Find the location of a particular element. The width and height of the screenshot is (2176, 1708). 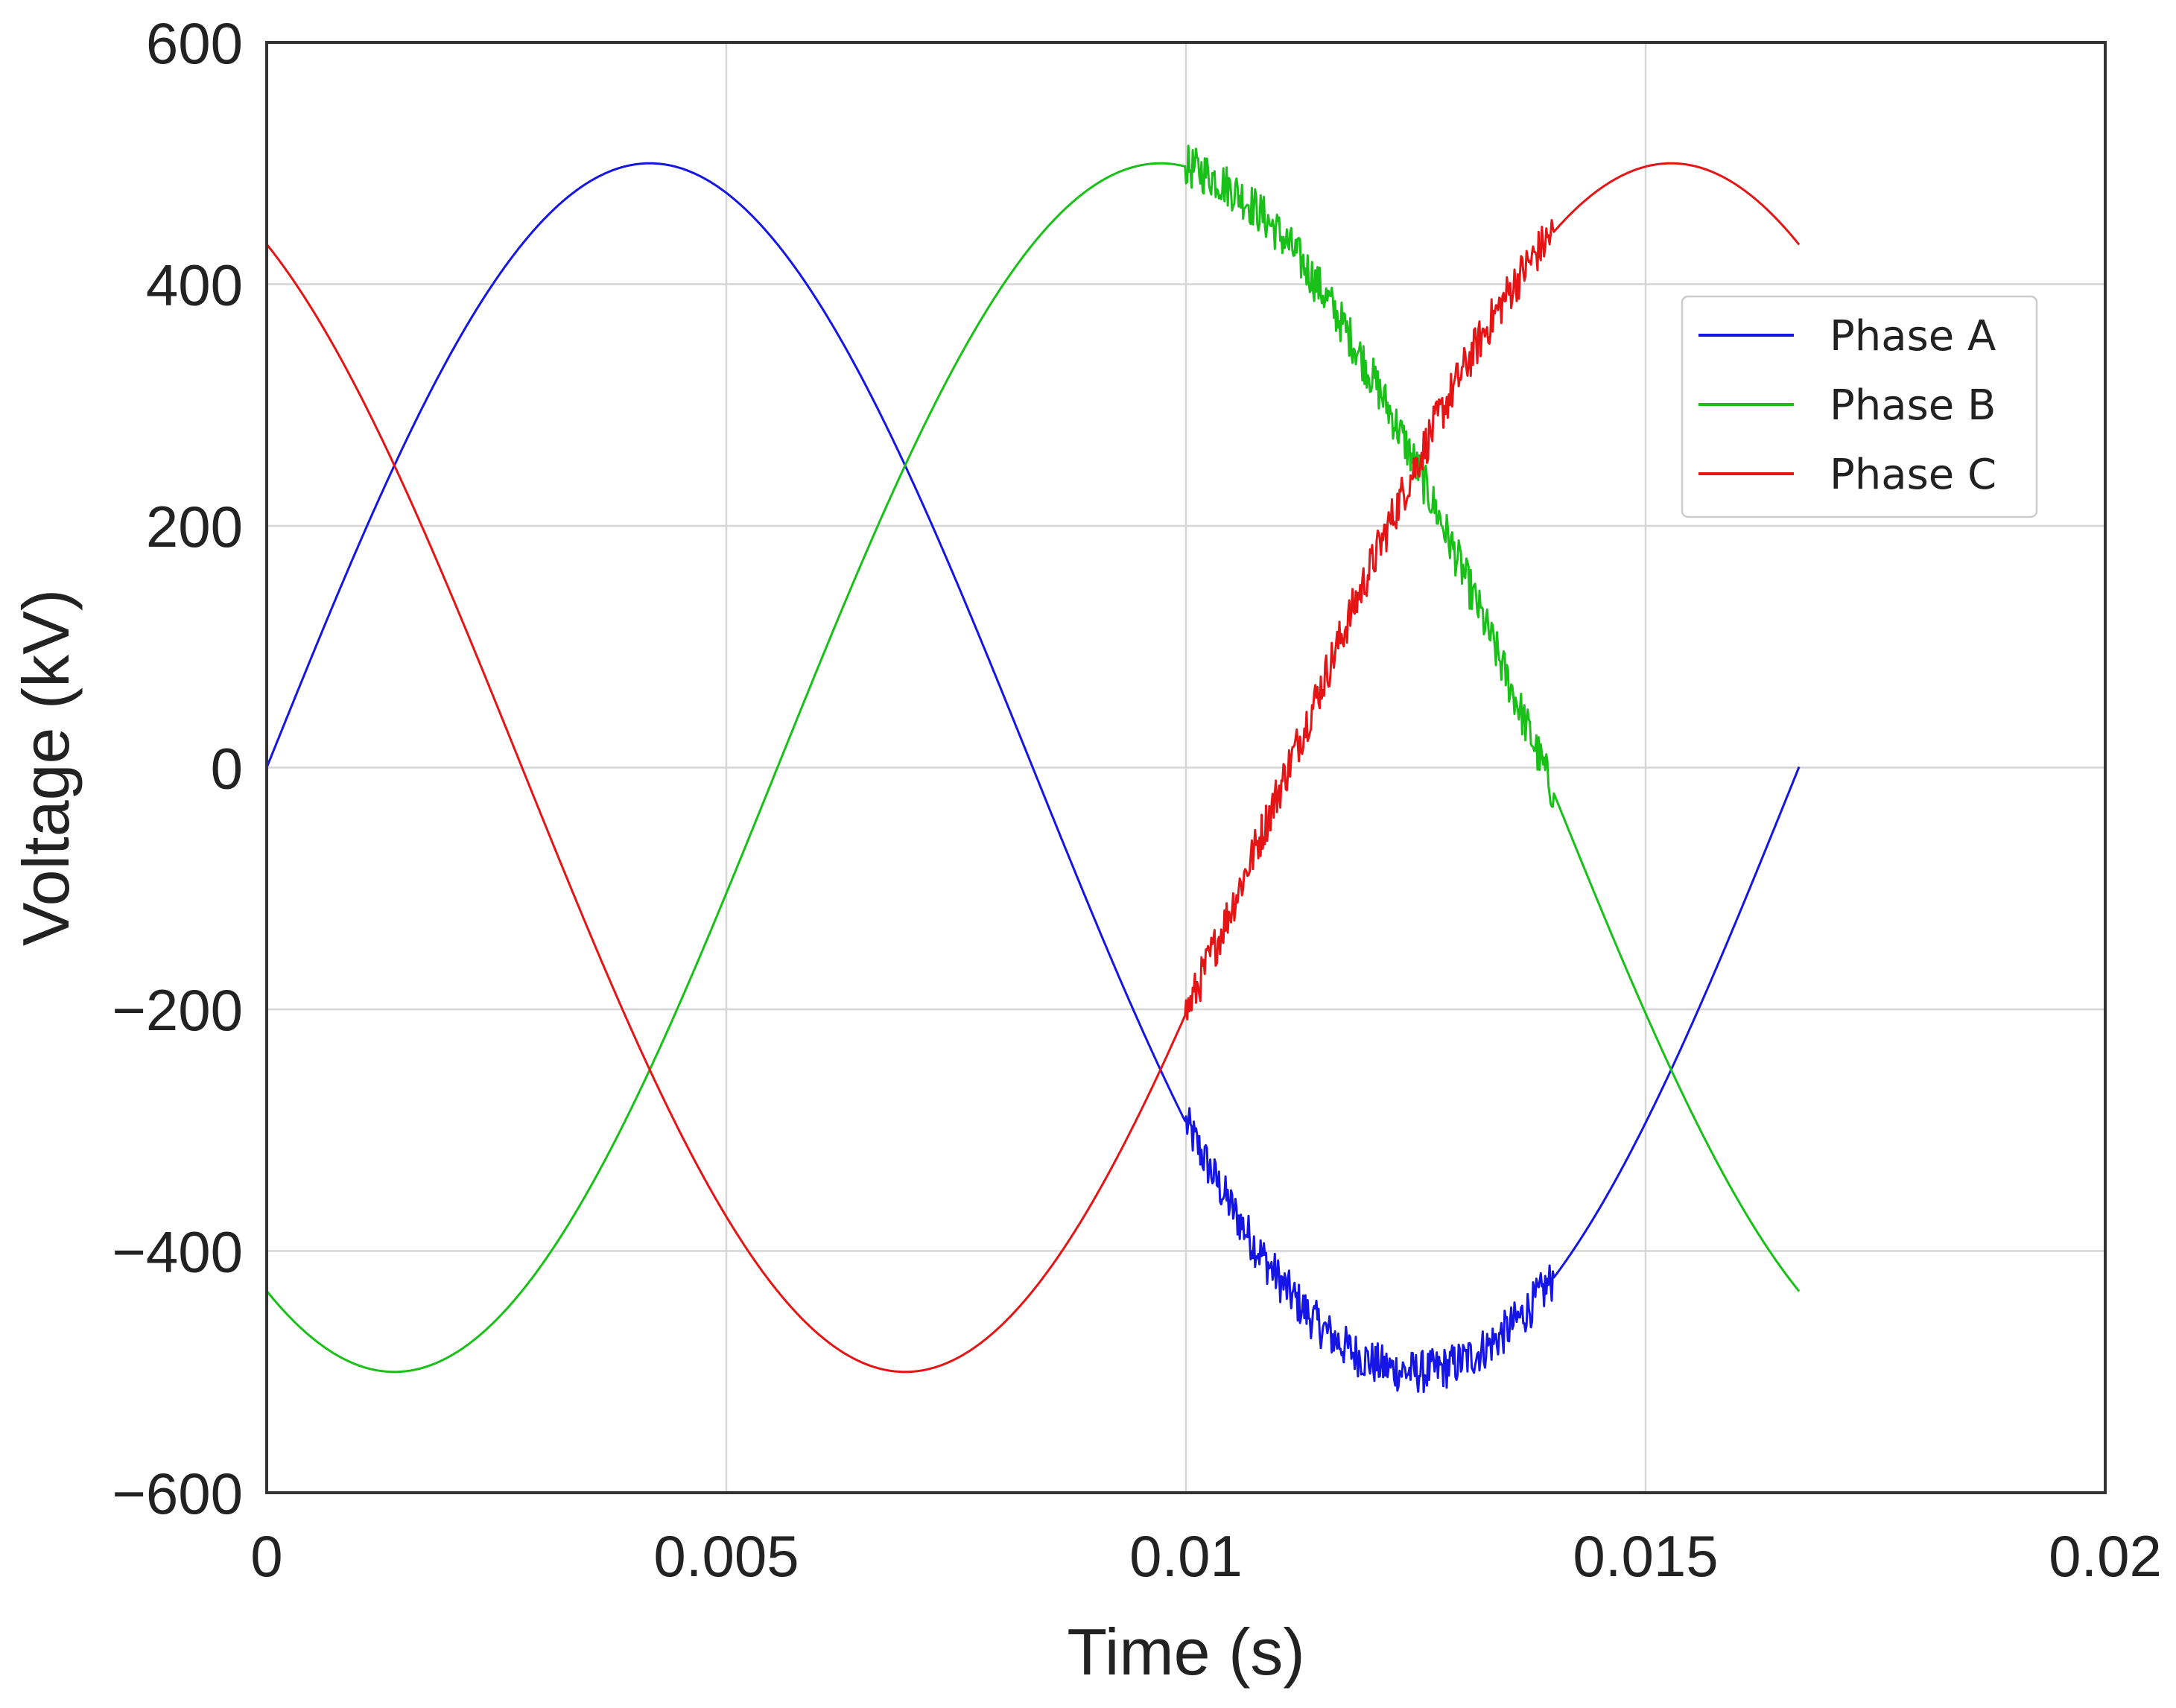

y-axis-title: Voltage (kV) is located at coordinates (46, 767).